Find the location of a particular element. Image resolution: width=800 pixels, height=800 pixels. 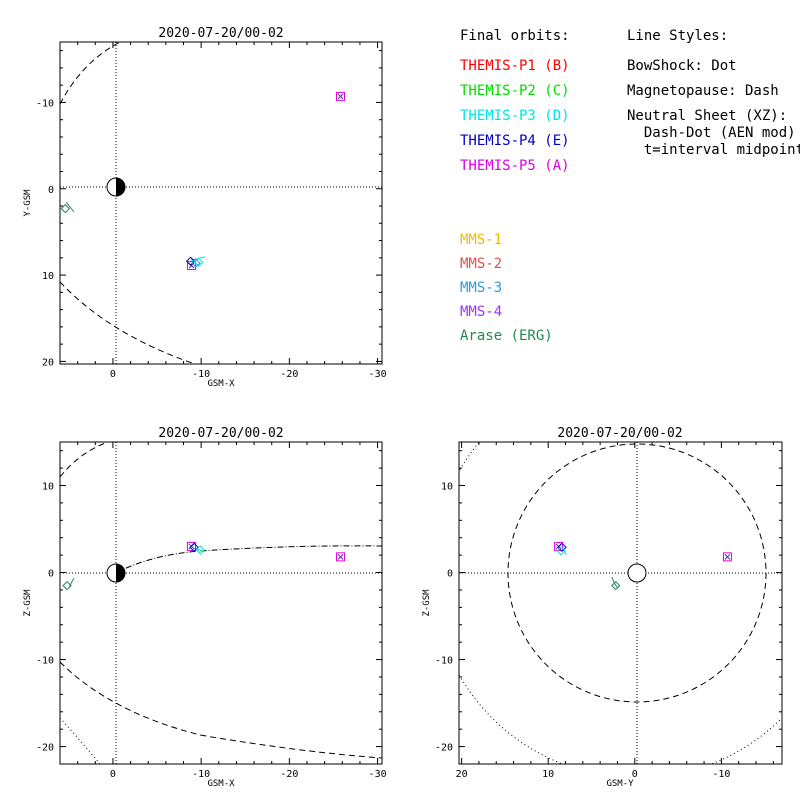

legend-entry-0: THEMIS-P1 (B) is located at coordinates (515, 66).